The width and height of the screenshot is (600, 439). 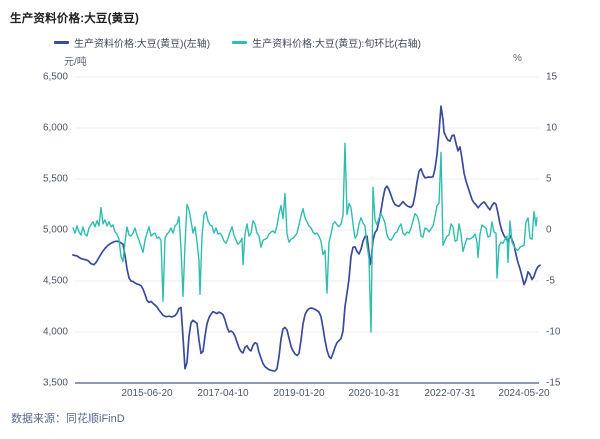 I want to click on data-source-text: 数据来源：同花顺iFinD, so click(x=68, y=419).